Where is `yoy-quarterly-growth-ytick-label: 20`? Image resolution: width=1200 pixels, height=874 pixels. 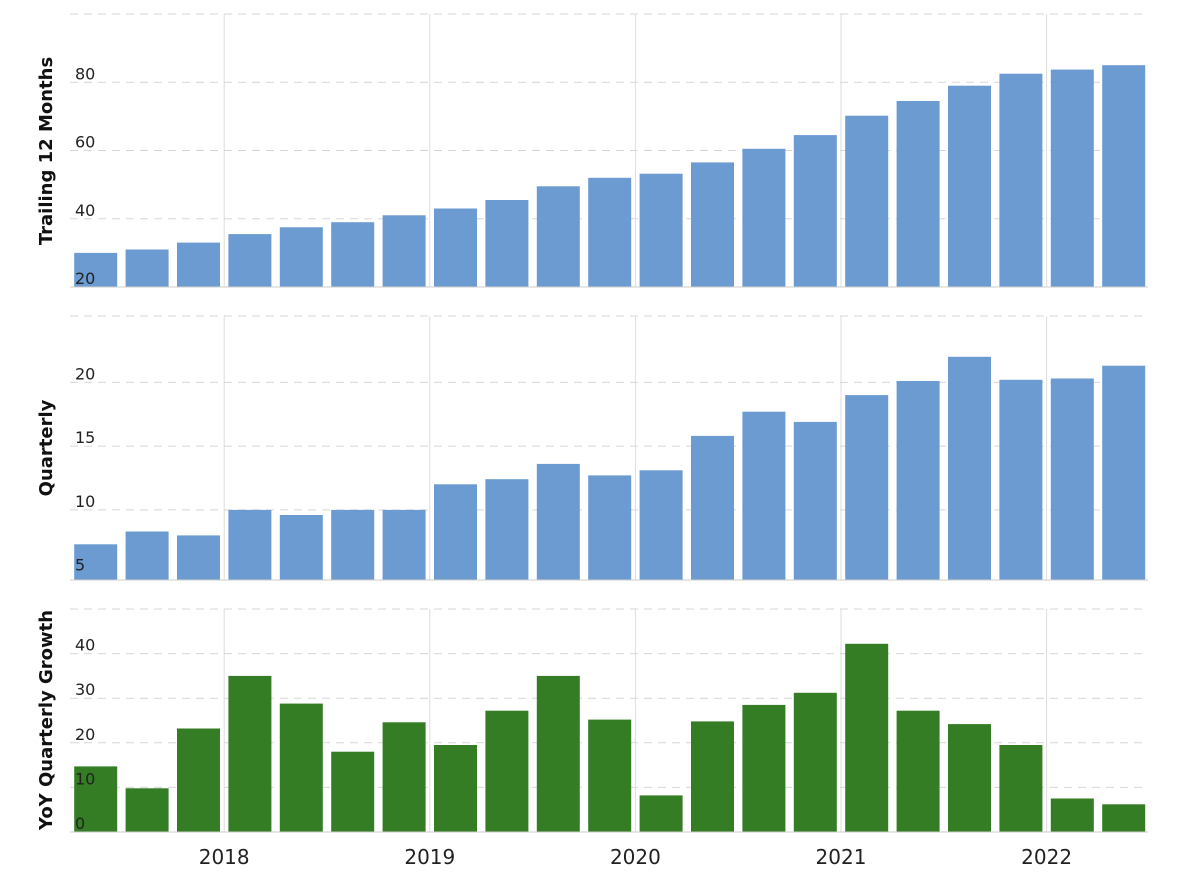
yoy-quarterly-growth-ytick-label: 20 is located at coordinates (85, 734).